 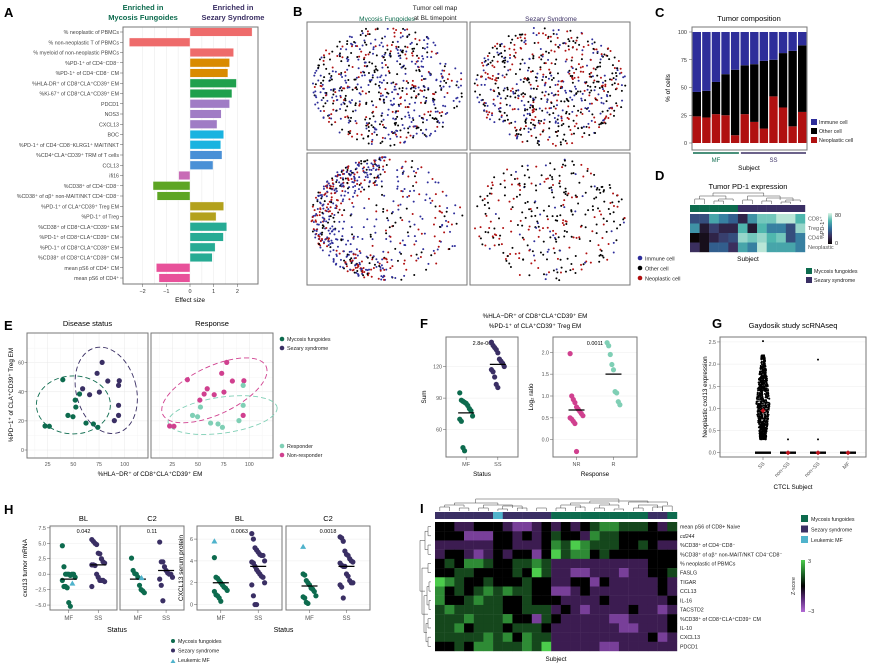 What do you see at coordinates (640, 268) in the screenshot?
I see `legend-swatch` at bounding box center [640, 268].